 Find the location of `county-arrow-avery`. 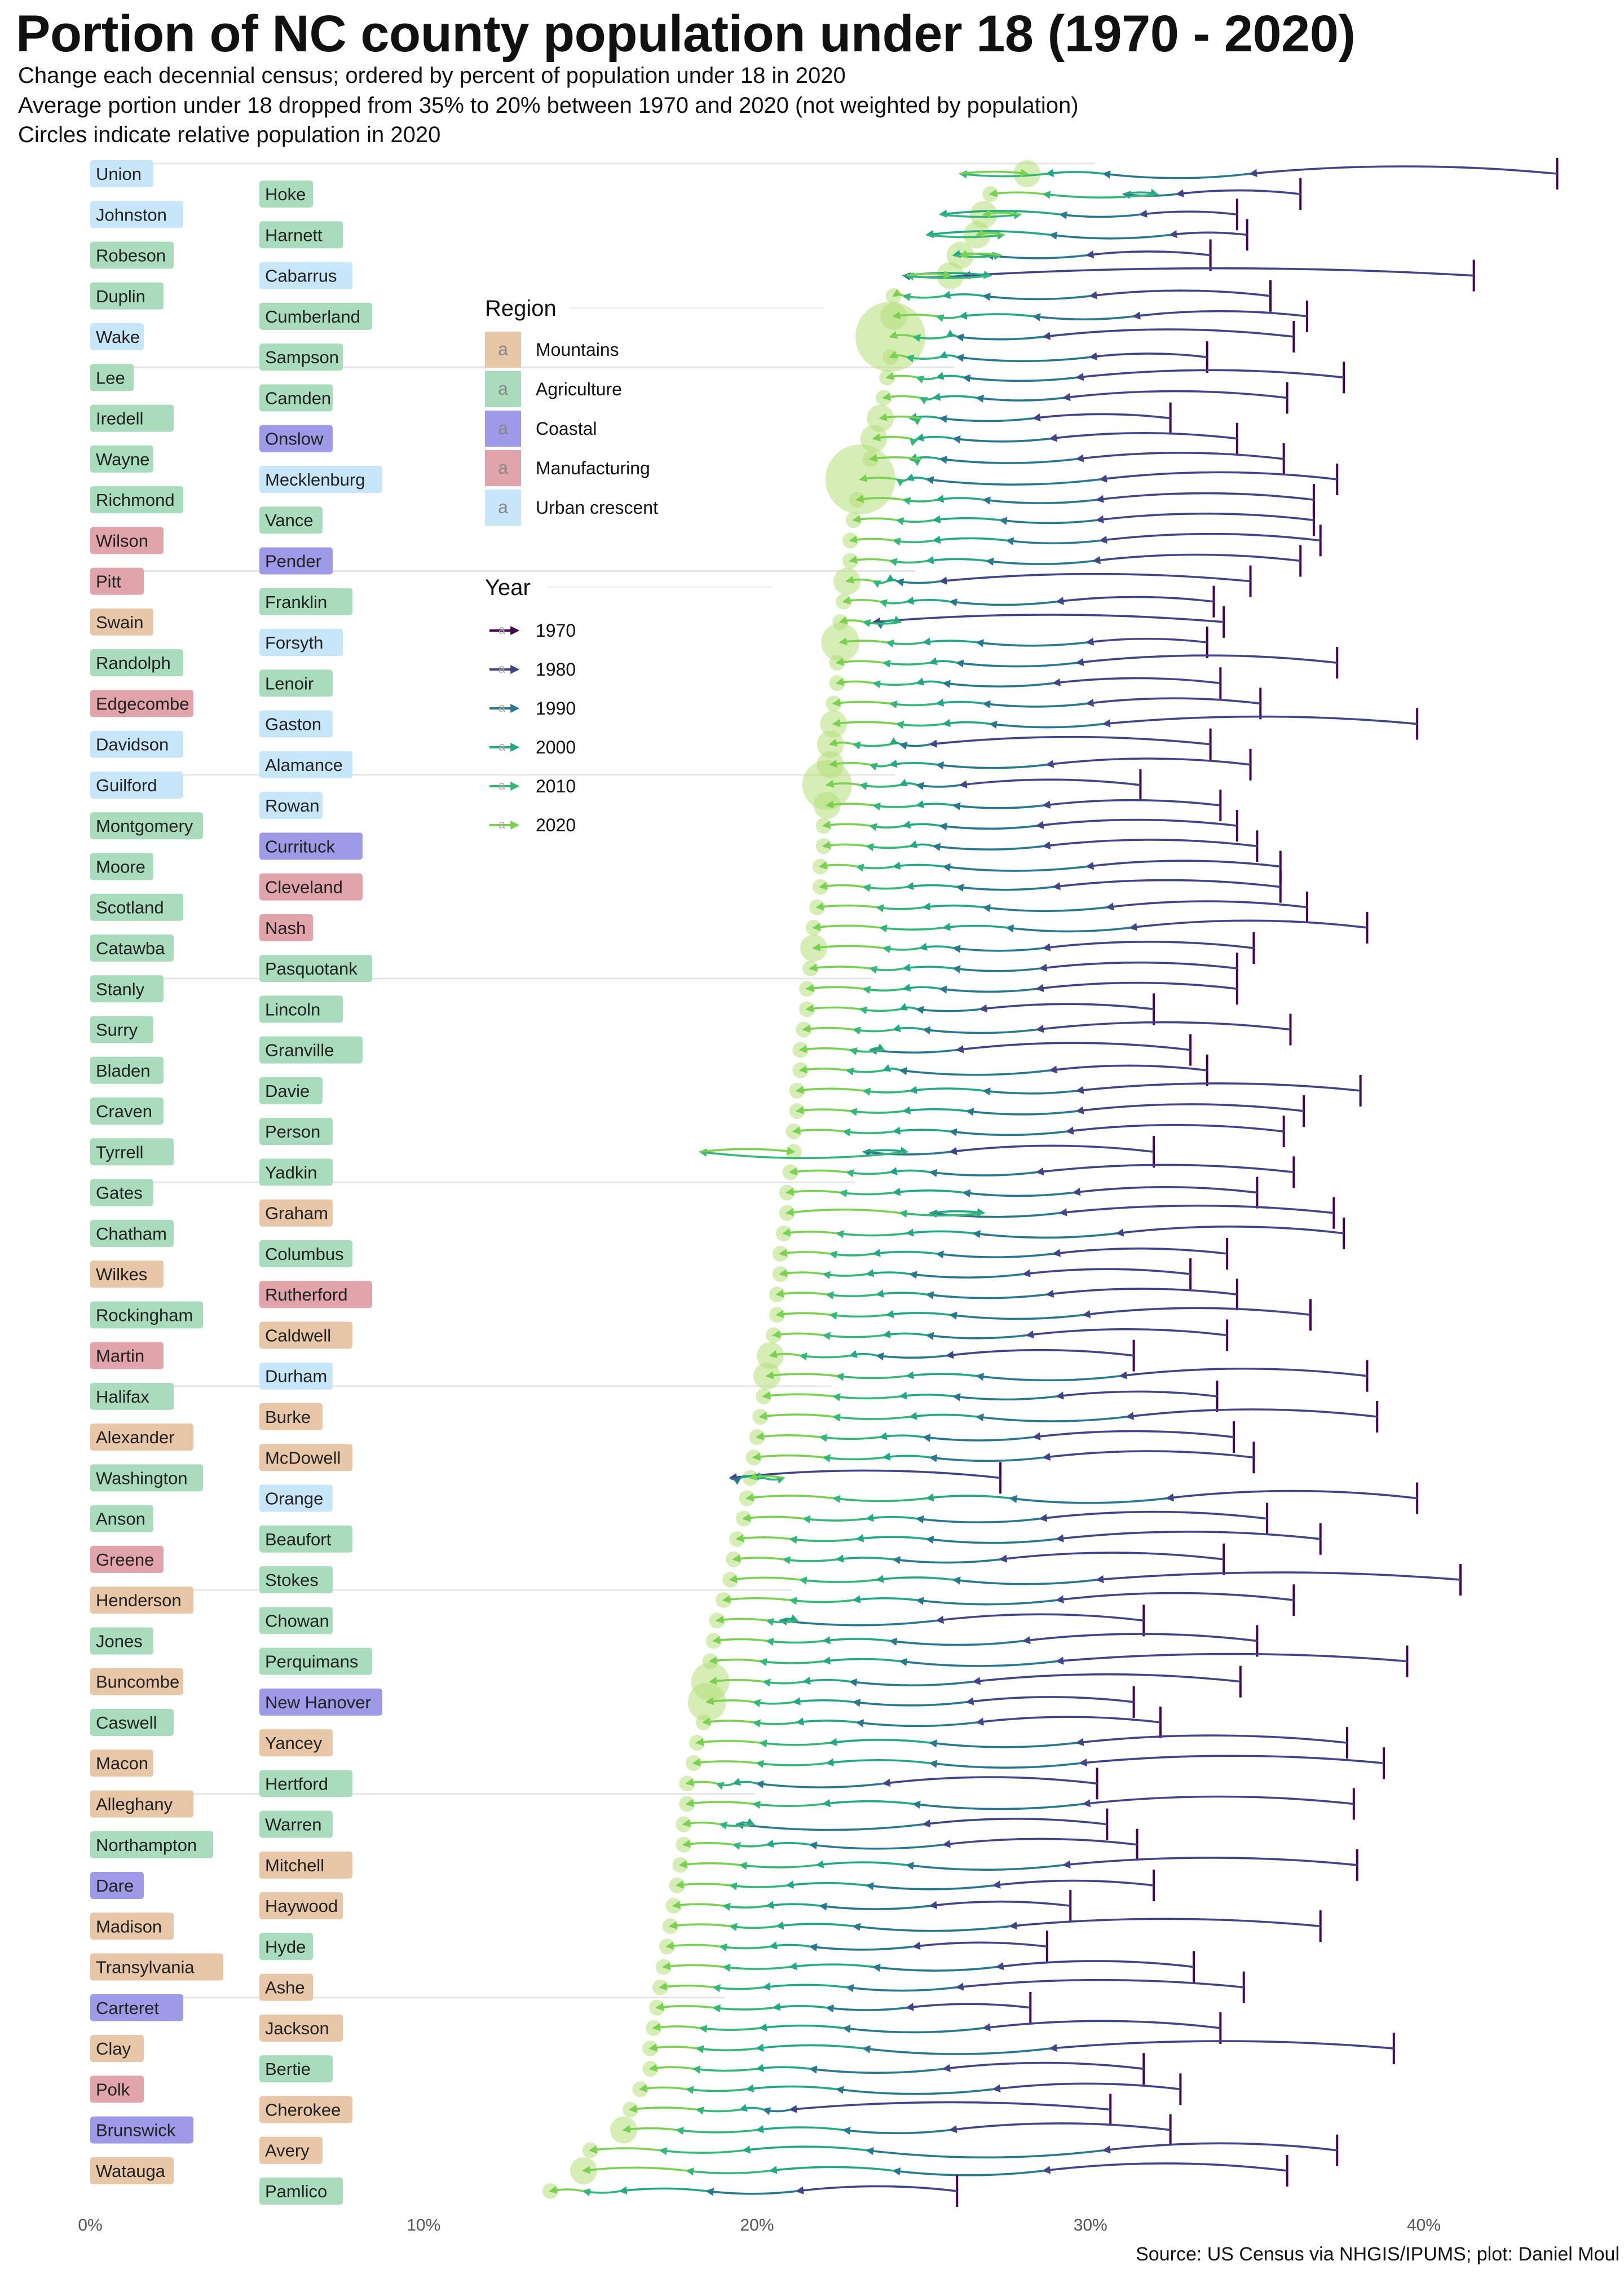

county-arrow-avery is located at coordinates (964, 2150).